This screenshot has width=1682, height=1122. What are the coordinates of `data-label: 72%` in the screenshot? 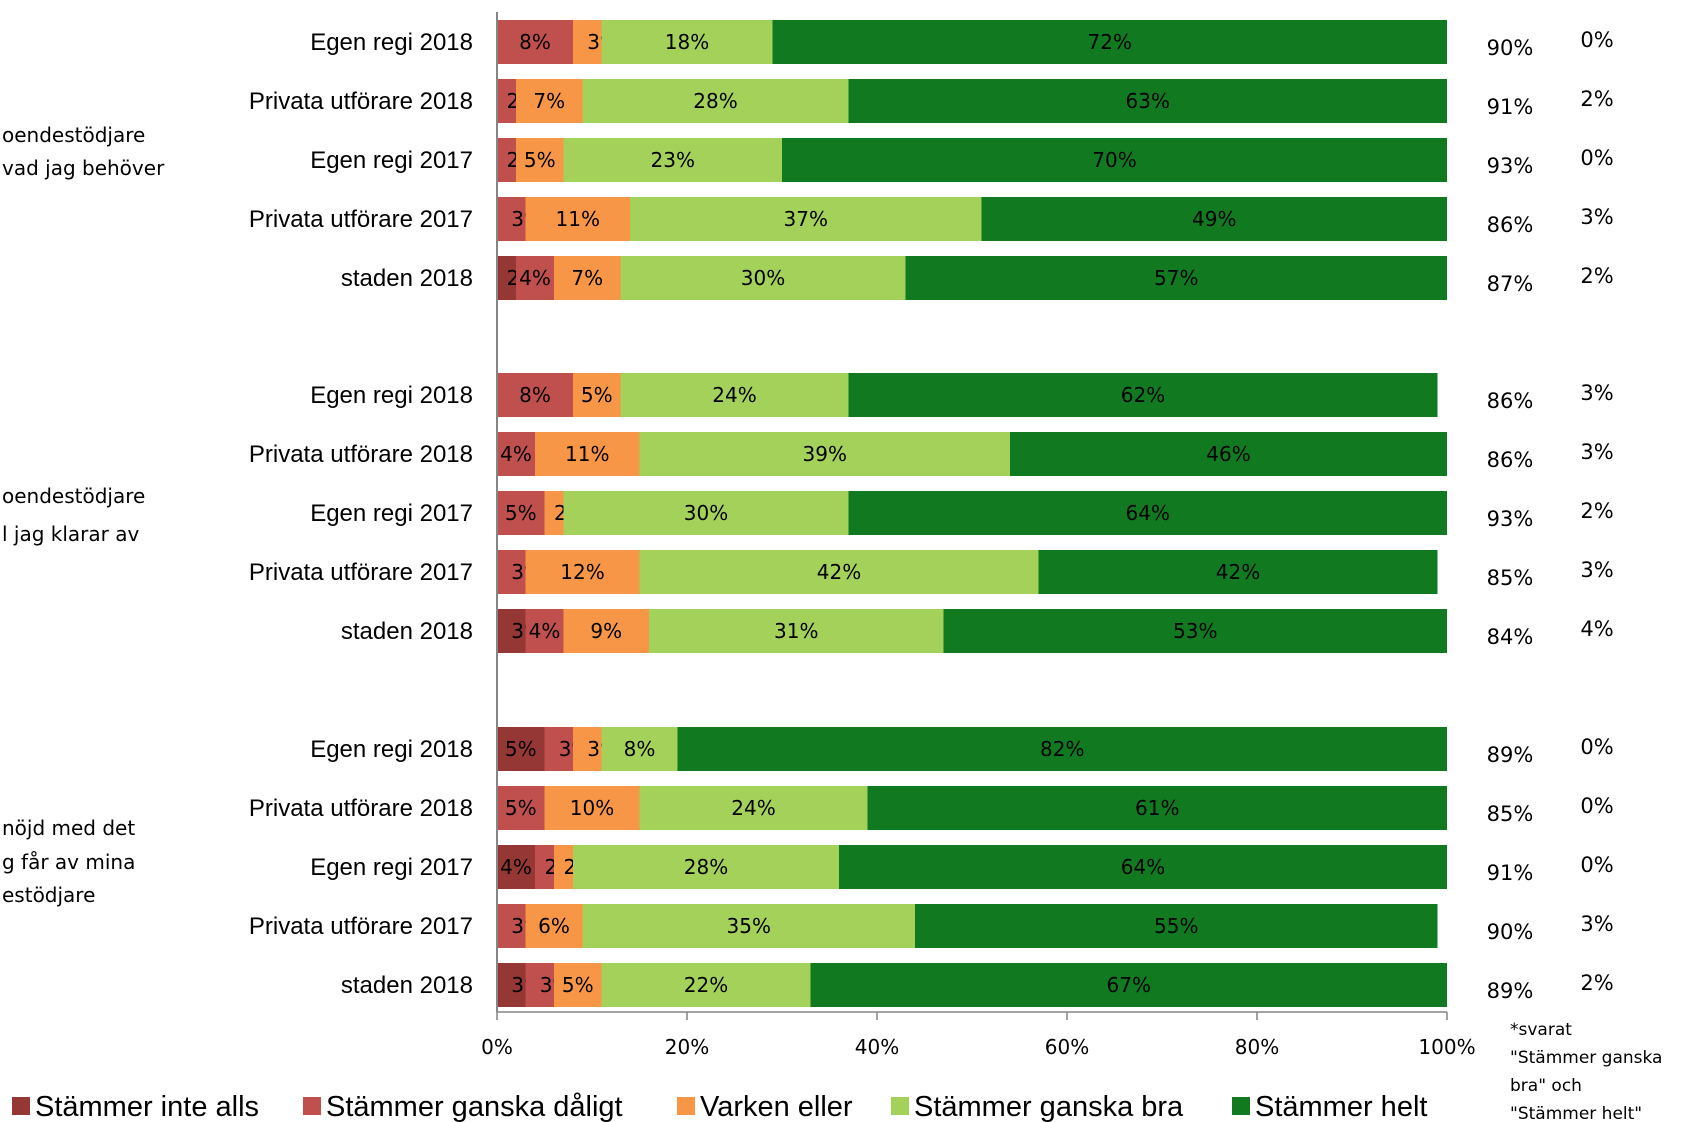 It's located at (1110, 42).